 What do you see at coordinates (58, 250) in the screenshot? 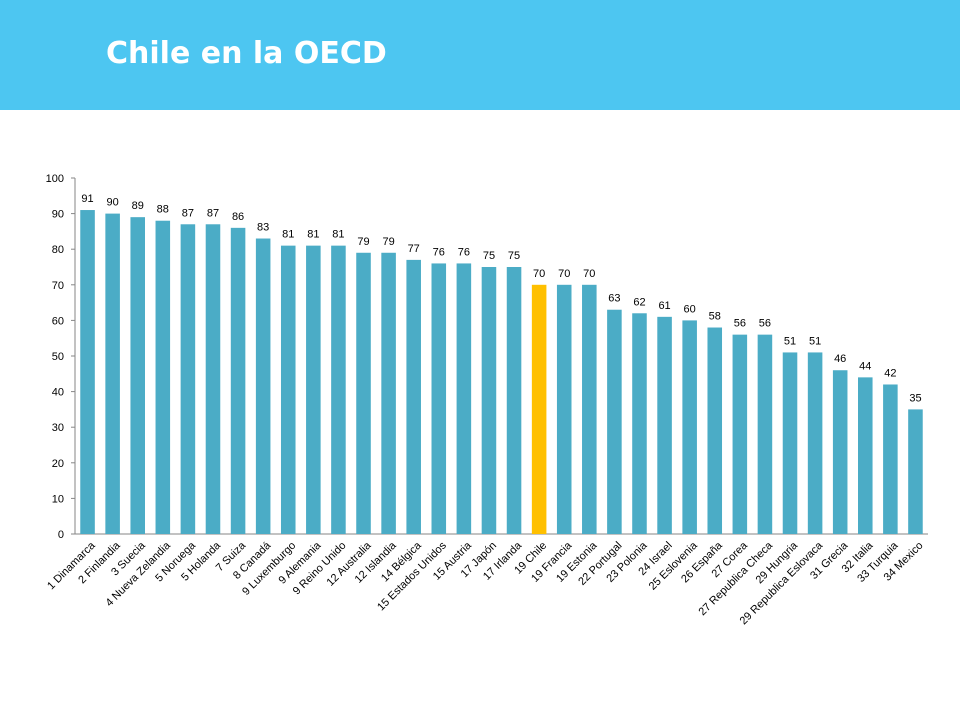
I see `y-tick-label: 80` at bounding box center [58, 250].